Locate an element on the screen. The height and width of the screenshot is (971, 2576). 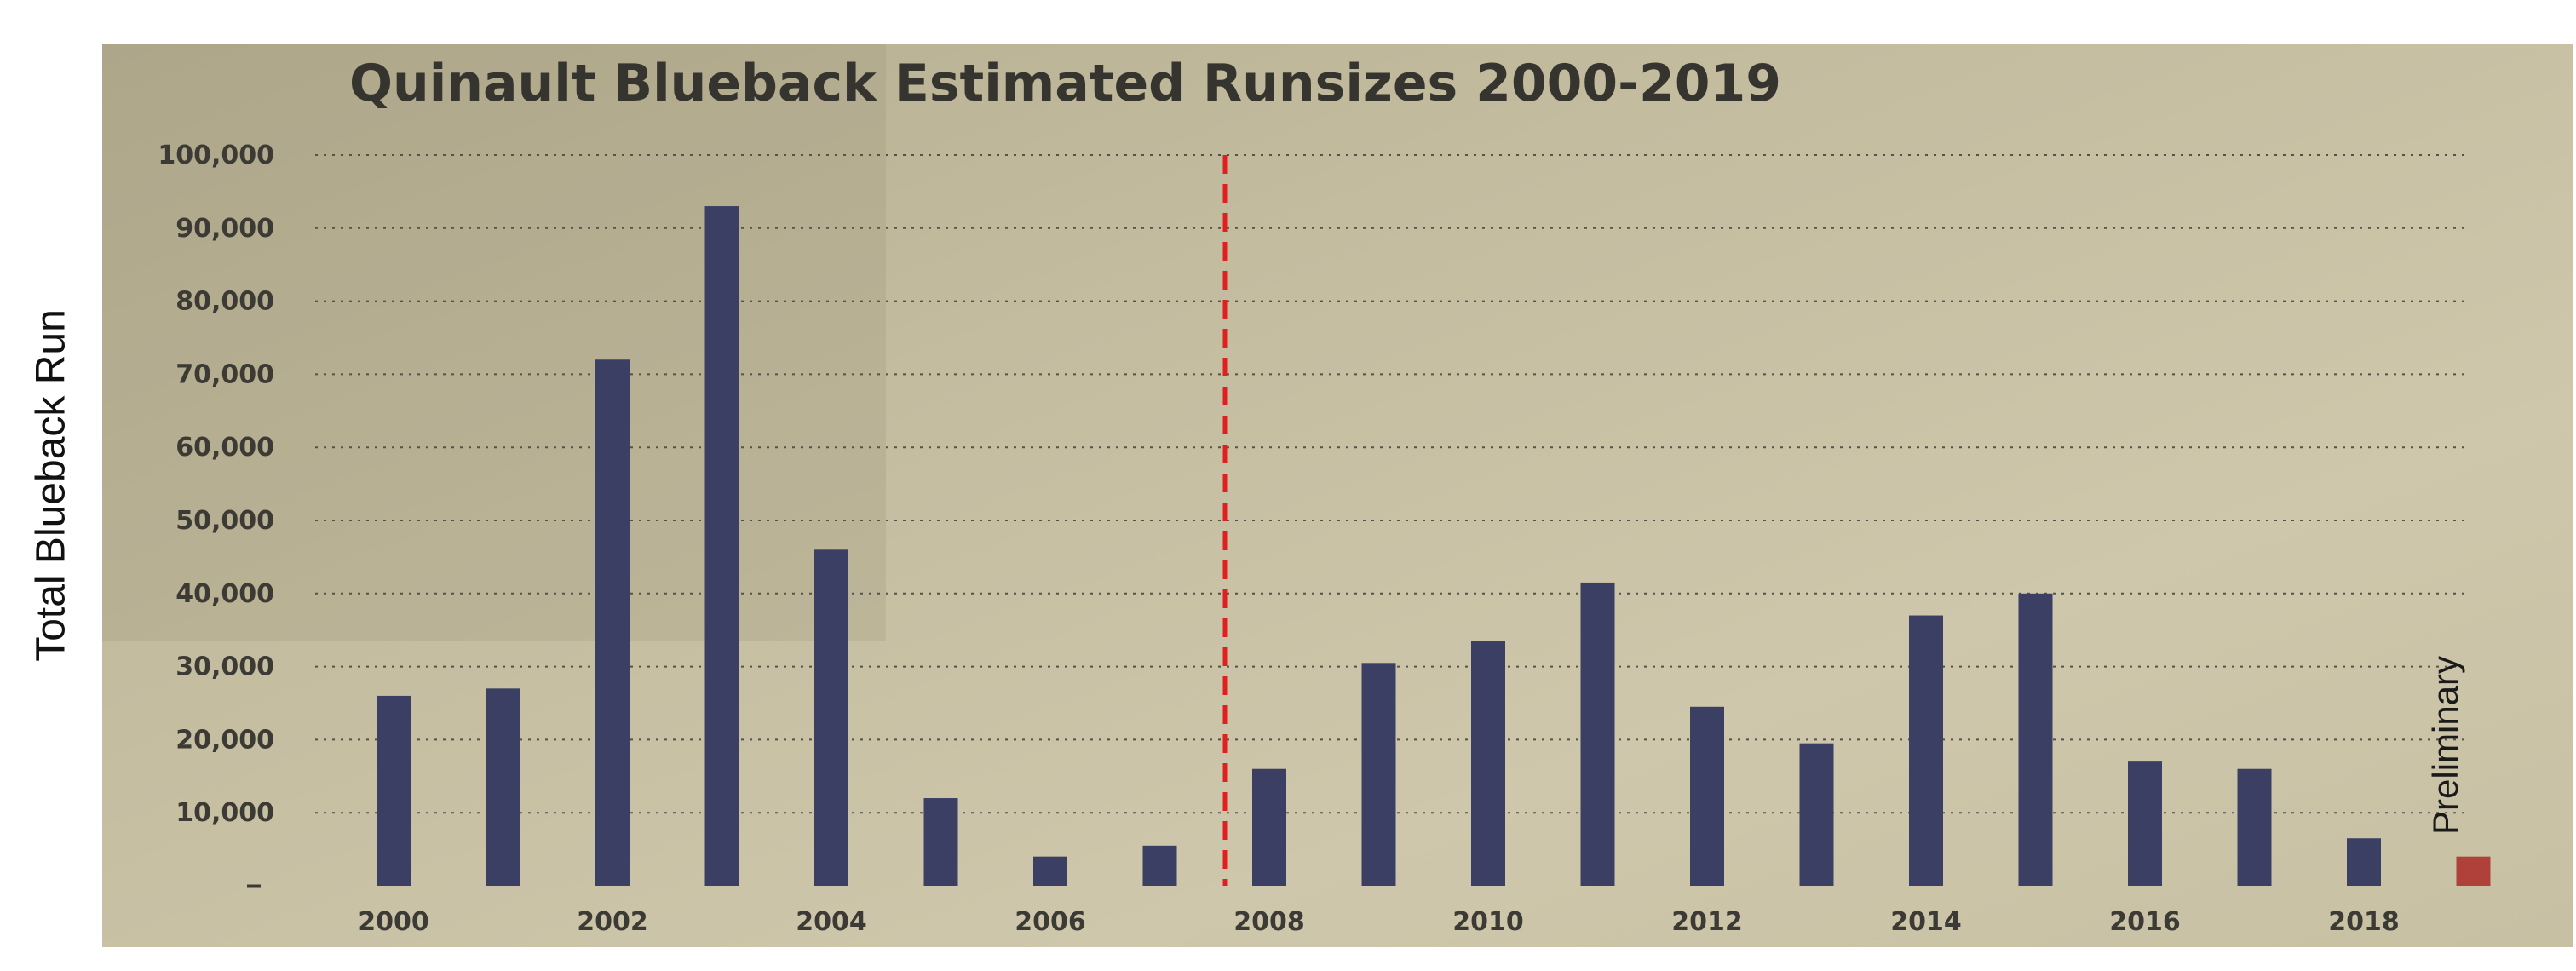
x-tick-label: 2014 is located at coordinates (1926, 922).